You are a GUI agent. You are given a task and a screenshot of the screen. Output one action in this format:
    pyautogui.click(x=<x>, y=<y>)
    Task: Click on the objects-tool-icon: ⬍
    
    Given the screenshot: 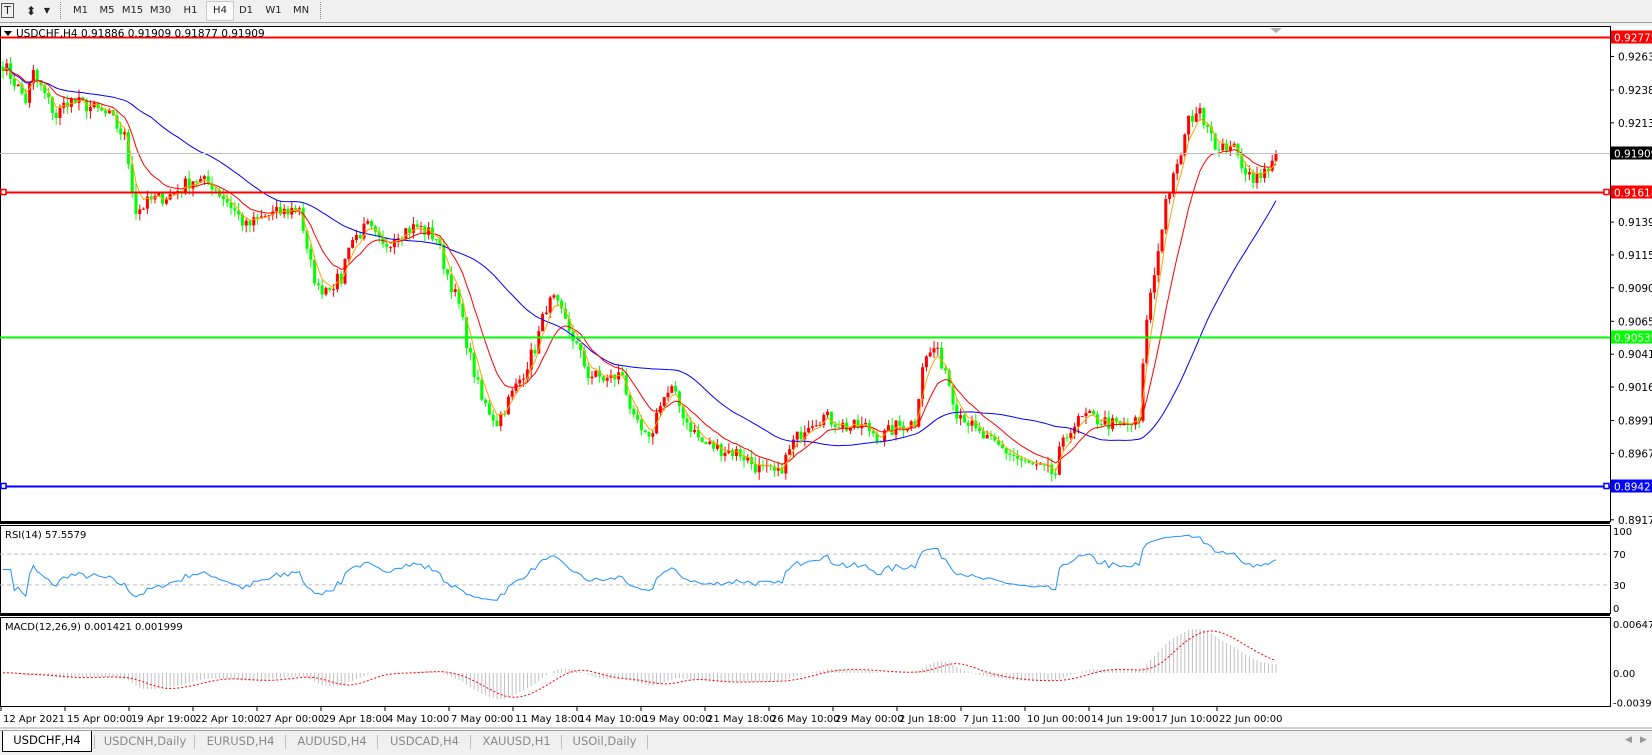 What is the action you would take?
    pyautogui.click(x=31, y=11)
    